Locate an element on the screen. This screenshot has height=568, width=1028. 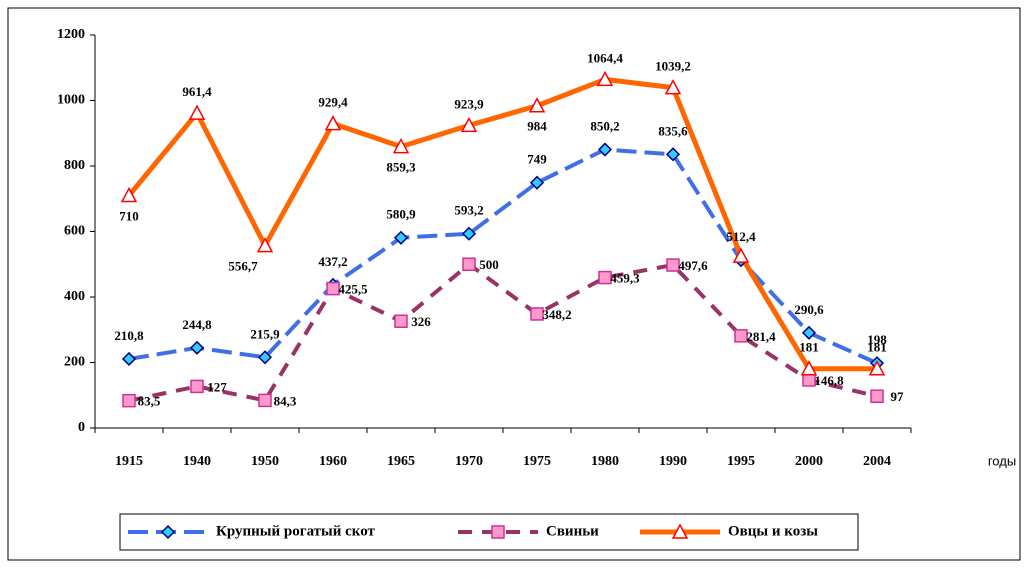
x-tick-label: 2000 is located at coordinates (809, 461).